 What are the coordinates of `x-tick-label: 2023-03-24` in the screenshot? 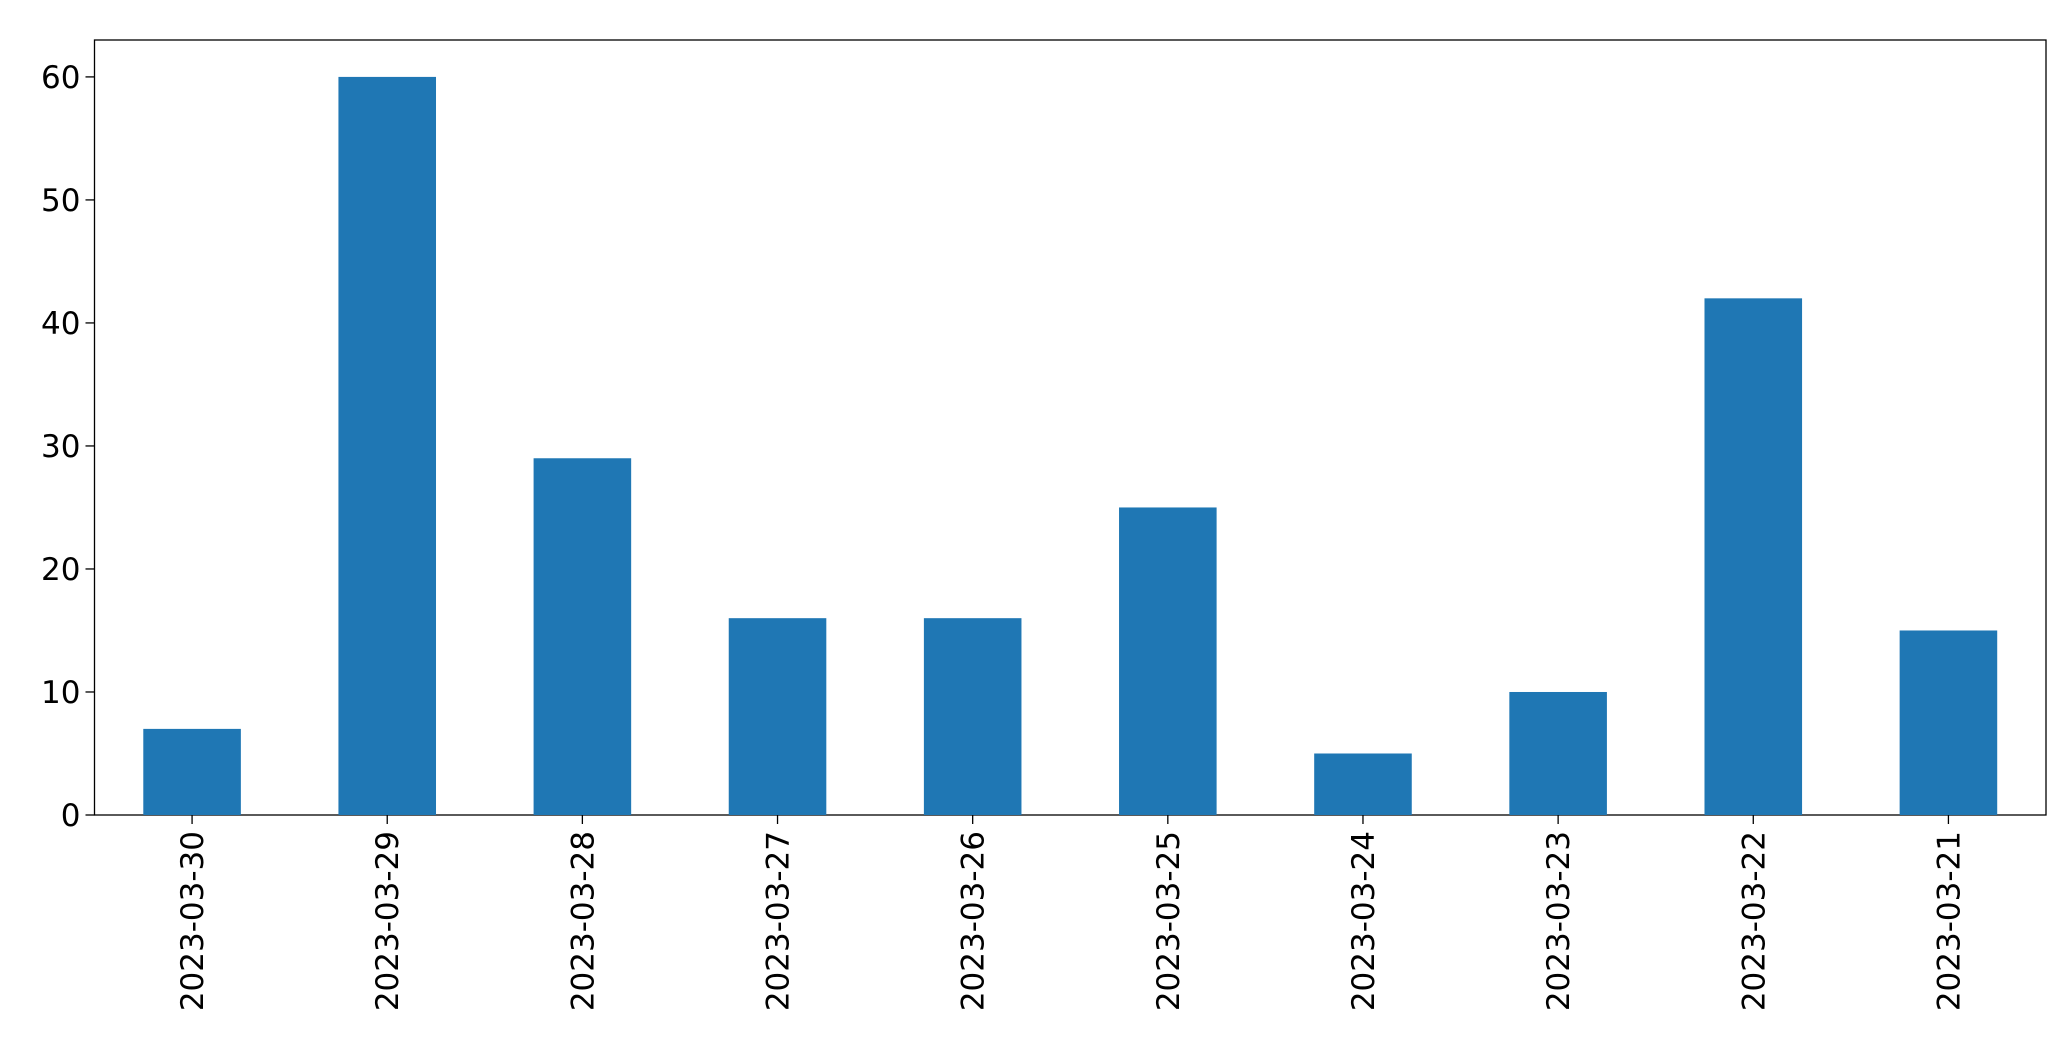 It's located at (1364, 921).